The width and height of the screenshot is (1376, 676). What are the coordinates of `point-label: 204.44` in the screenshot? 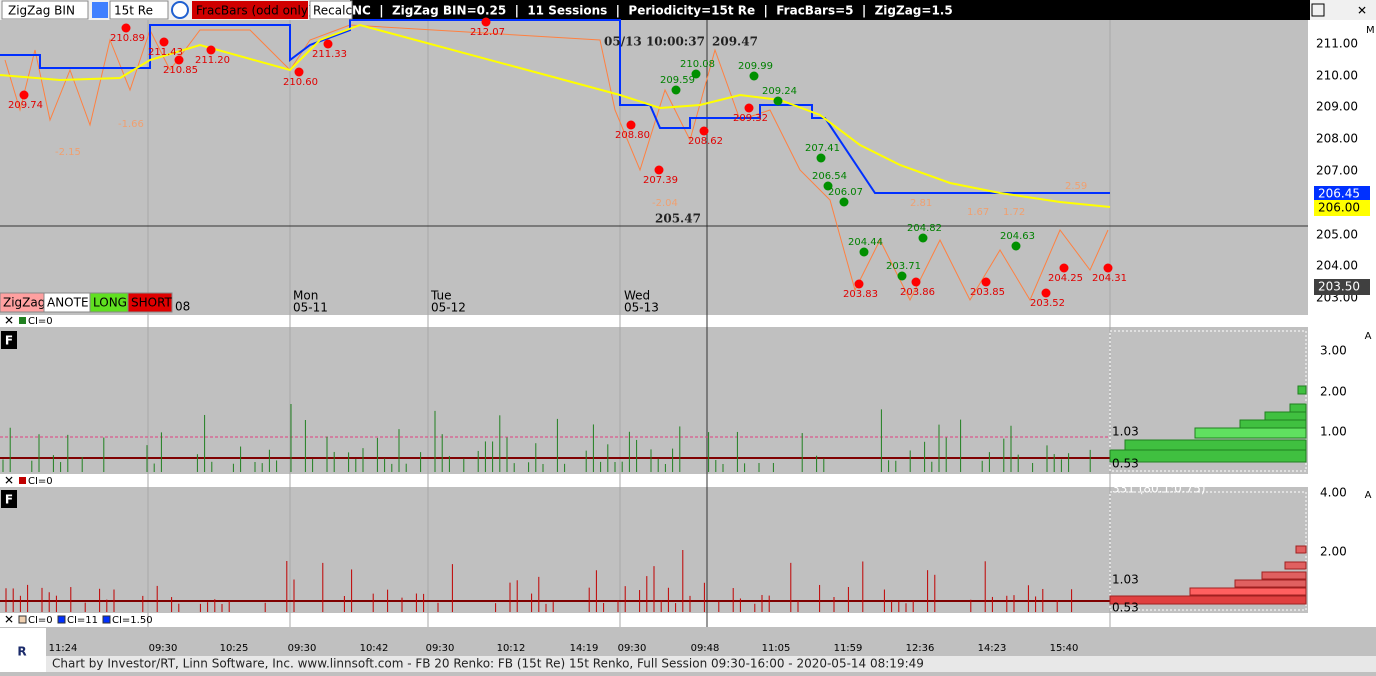 It's located at (865, 242).